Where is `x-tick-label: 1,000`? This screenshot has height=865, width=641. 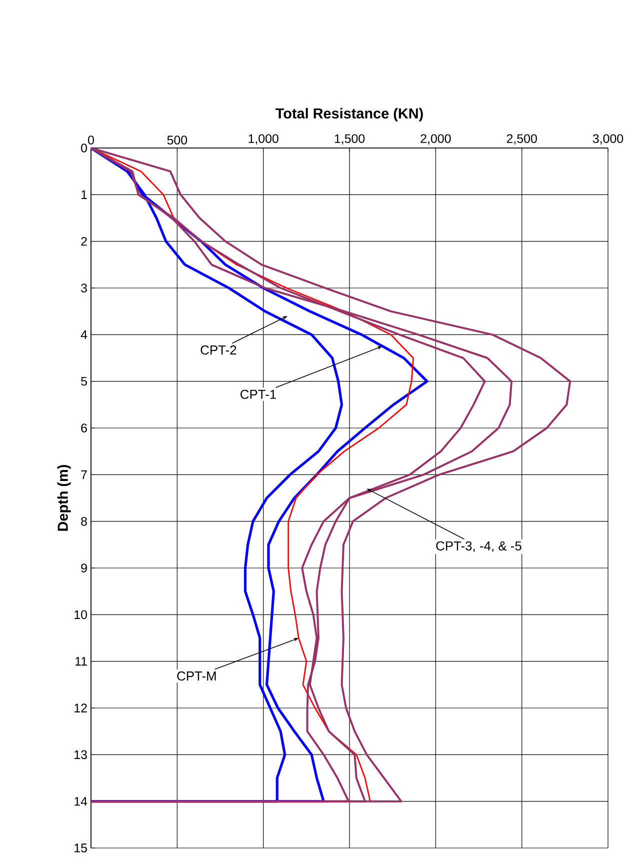 x-tick-label: 1,000 is located at coordinates (263, 139).